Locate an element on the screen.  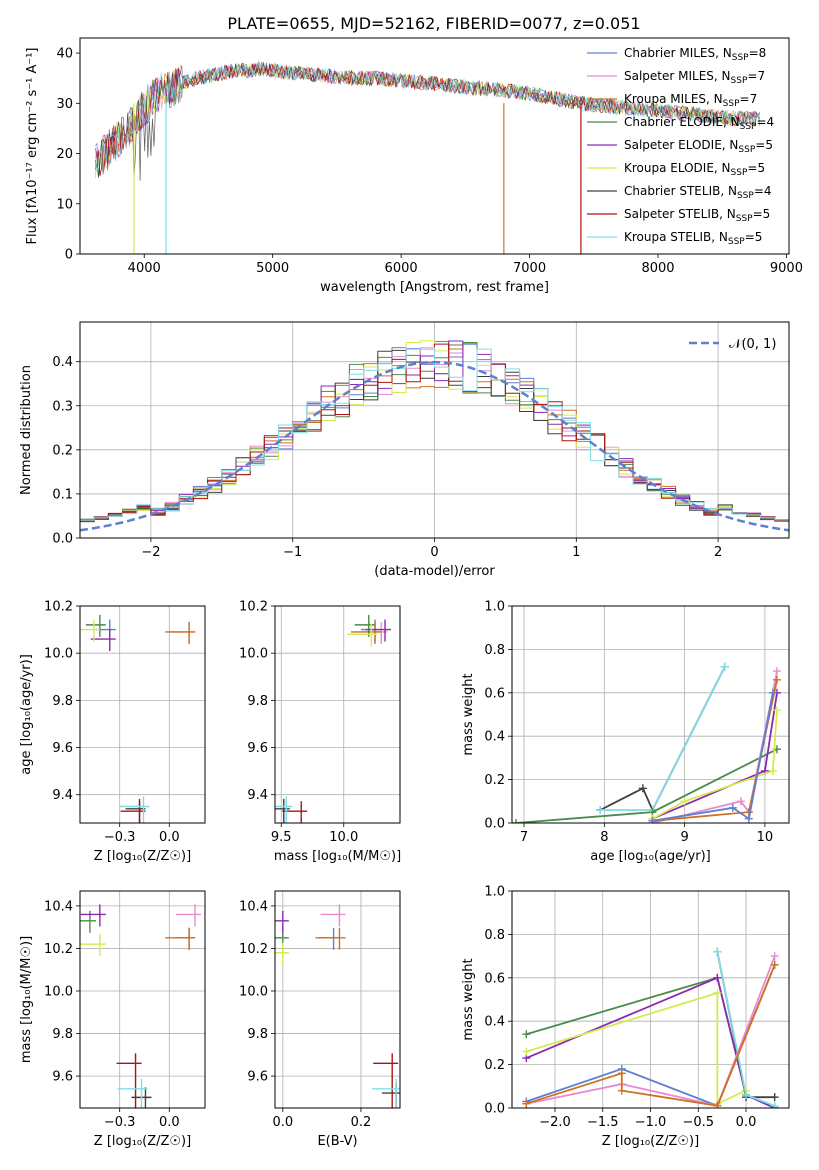
x-tick-label: 8 is located at coordinates (604, 837).